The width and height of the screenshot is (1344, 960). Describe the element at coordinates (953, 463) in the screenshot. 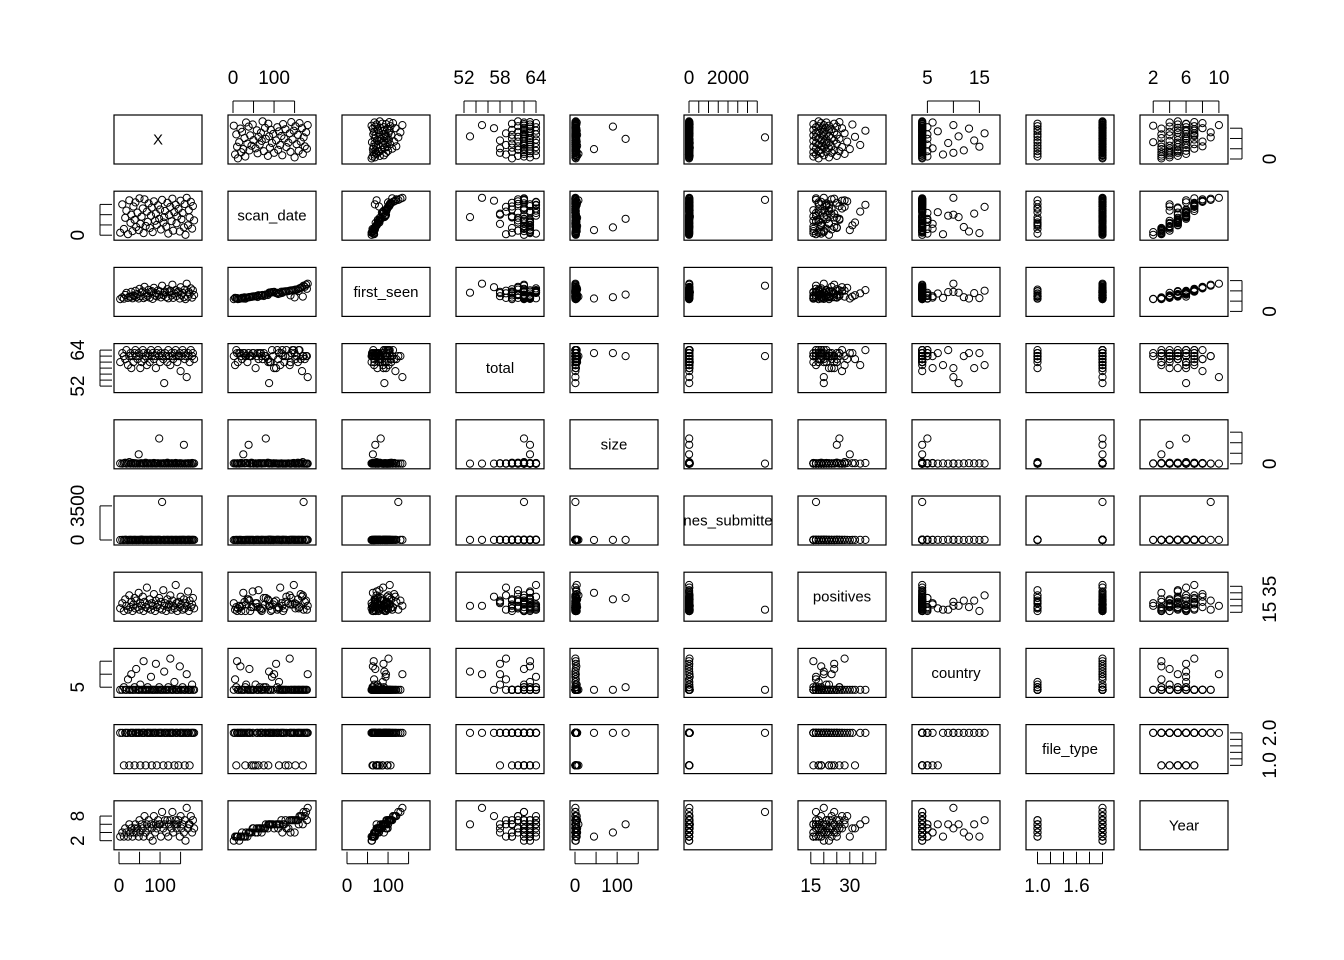

I see `point-size-country` at that location.